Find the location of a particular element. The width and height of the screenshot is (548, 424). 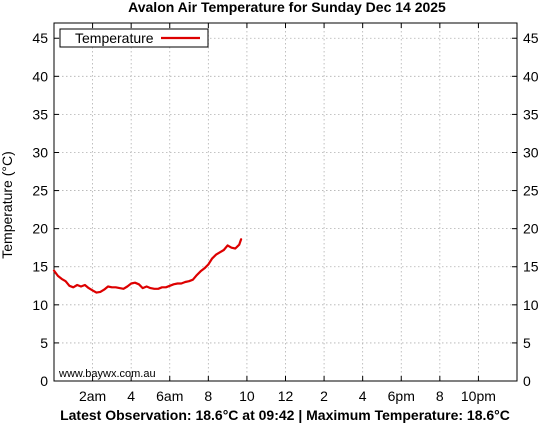

x-tick-label: 2am is located at coordinates (92, 396).